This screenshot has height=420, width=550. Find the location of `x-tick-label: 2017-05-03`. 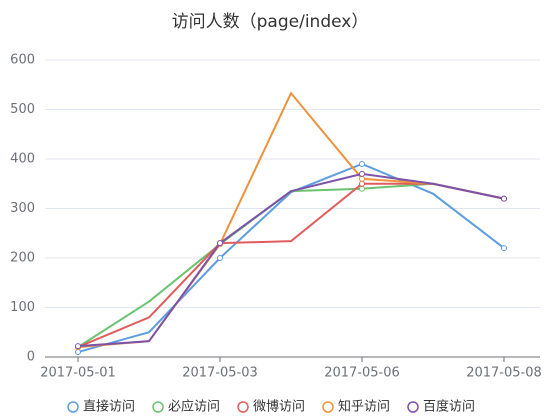

x-tick-label: 2017-05-03 is located at coordinates (220, 373).